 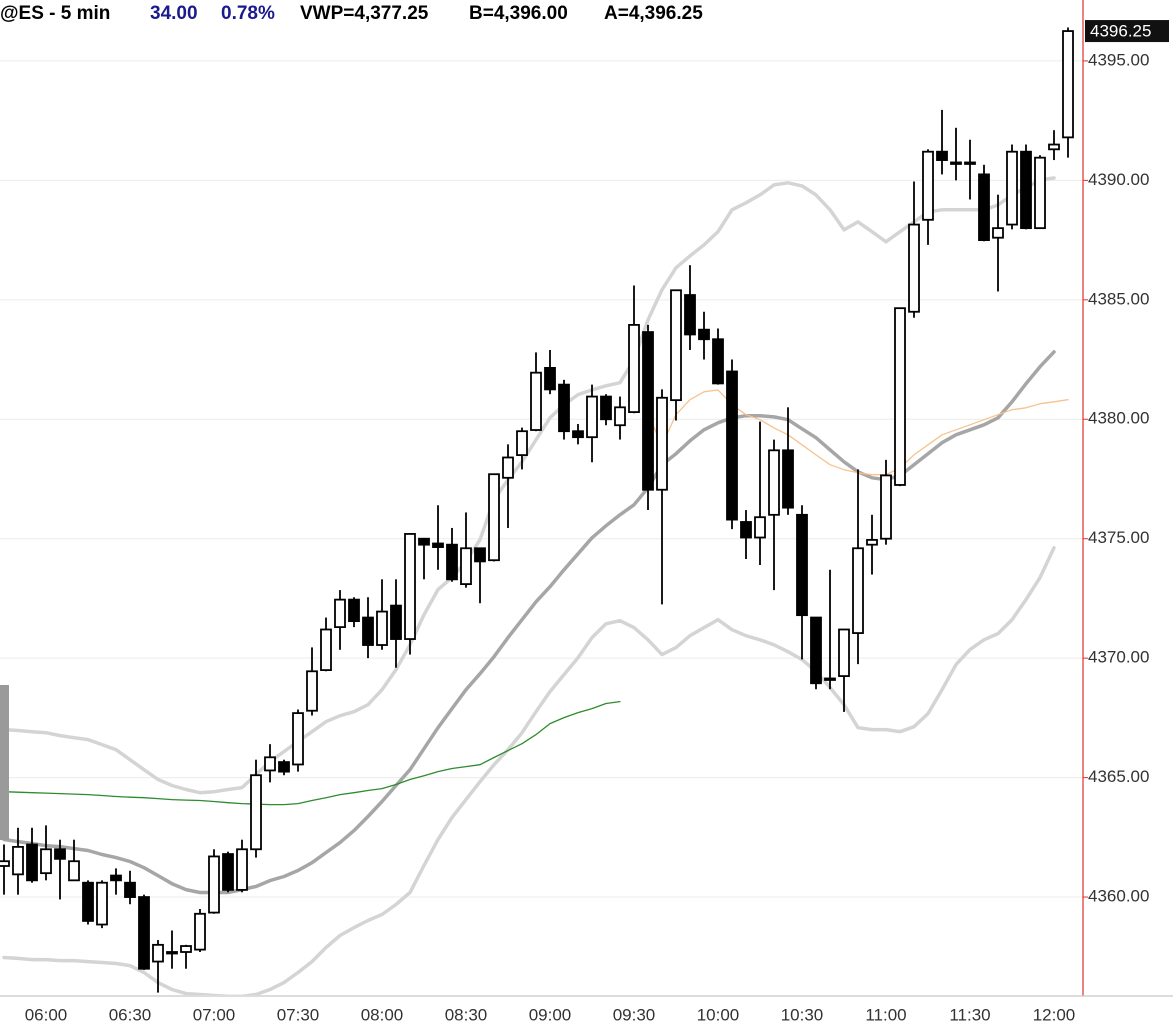 What do you see at coordinates (885, 1014) in the screenshot?
I see `x-tick-label: 11:00` at bounding box center [885, 1014].